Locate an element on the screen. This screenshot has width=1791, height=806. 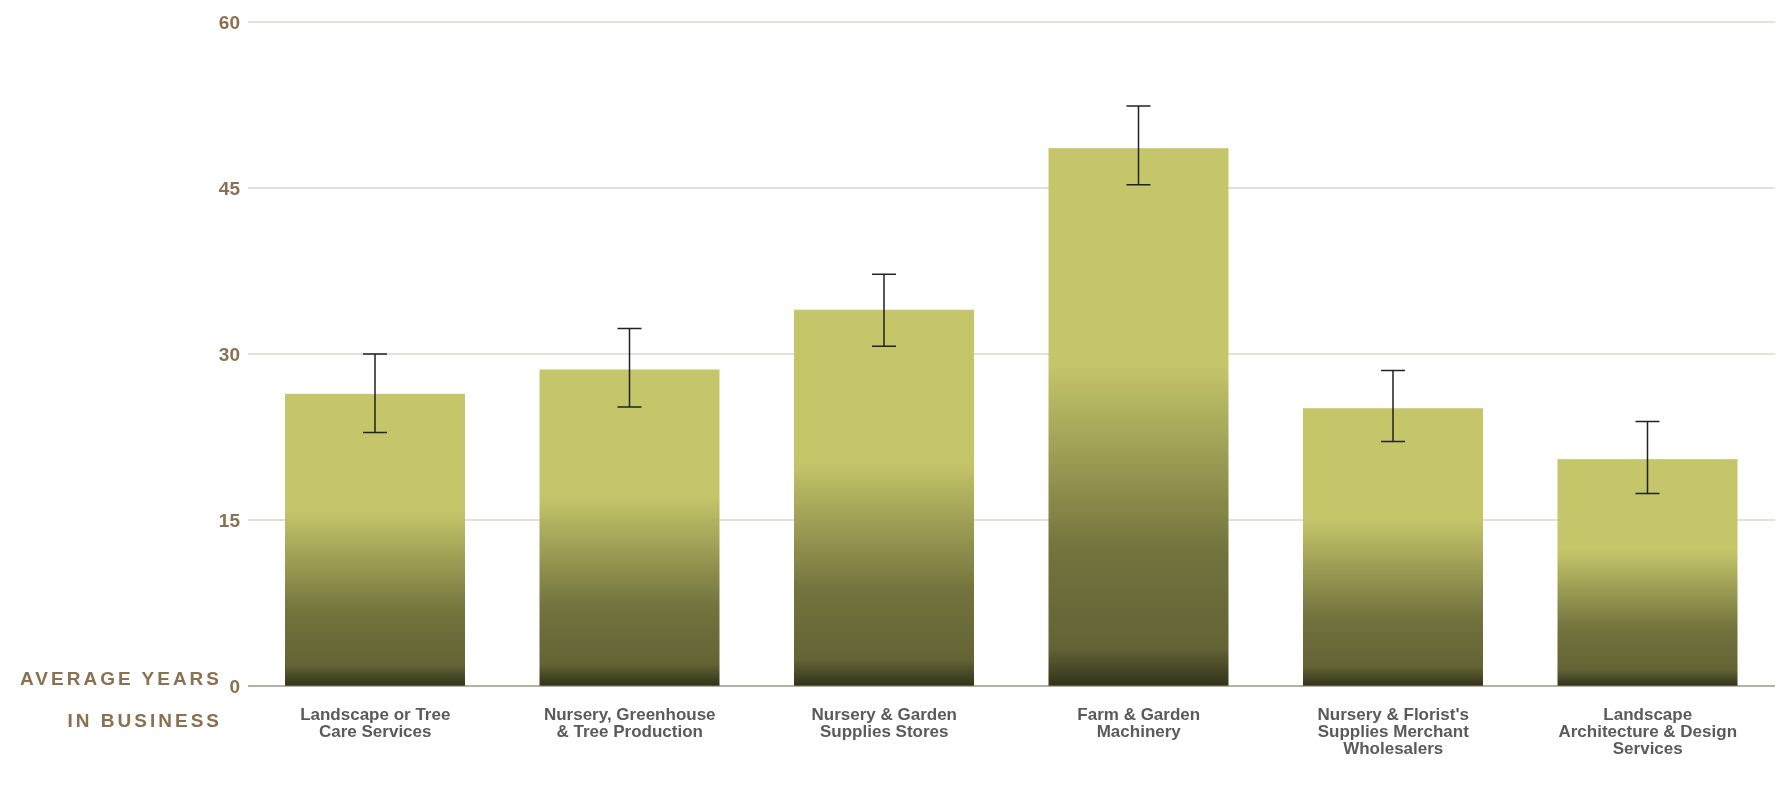
y-tick-label: 15 is located at coordinates (229, 520).